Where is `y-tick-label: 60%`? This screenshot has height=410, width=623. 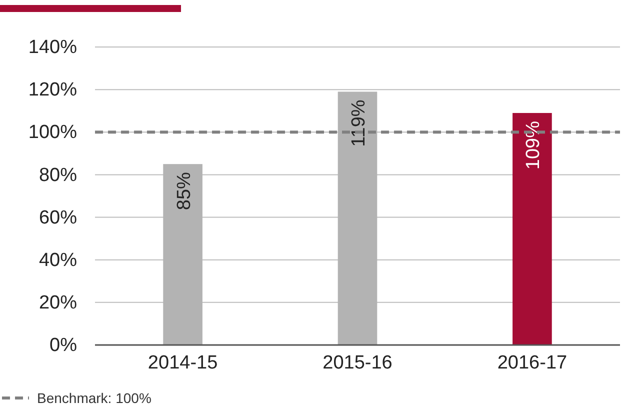
y-tick-label: 60% is located at coordinates (58, 217).